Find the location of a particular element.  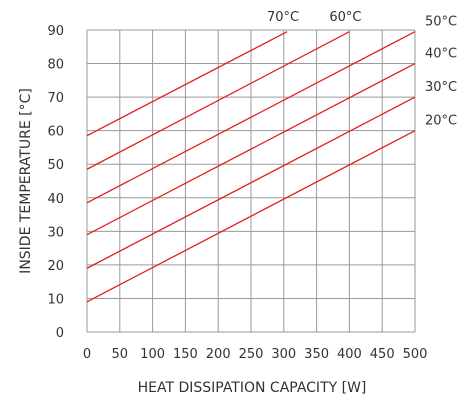

x-tick-label: 500 is located at coordinates (415, 354).